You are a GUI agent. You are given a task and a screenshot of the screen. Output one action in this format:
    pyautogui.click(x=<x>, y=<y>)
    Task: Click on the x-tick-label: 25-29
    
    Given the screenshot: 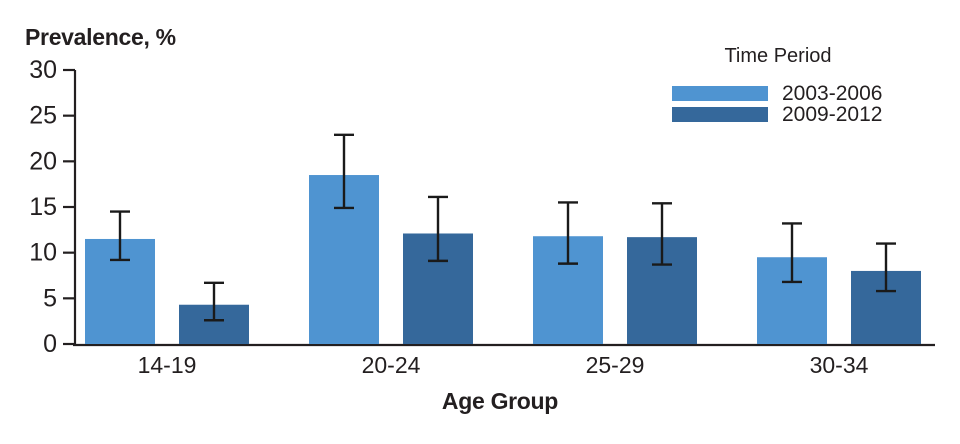 What is the action you would take?
    pyautogui.click(x=615, y=365)
    